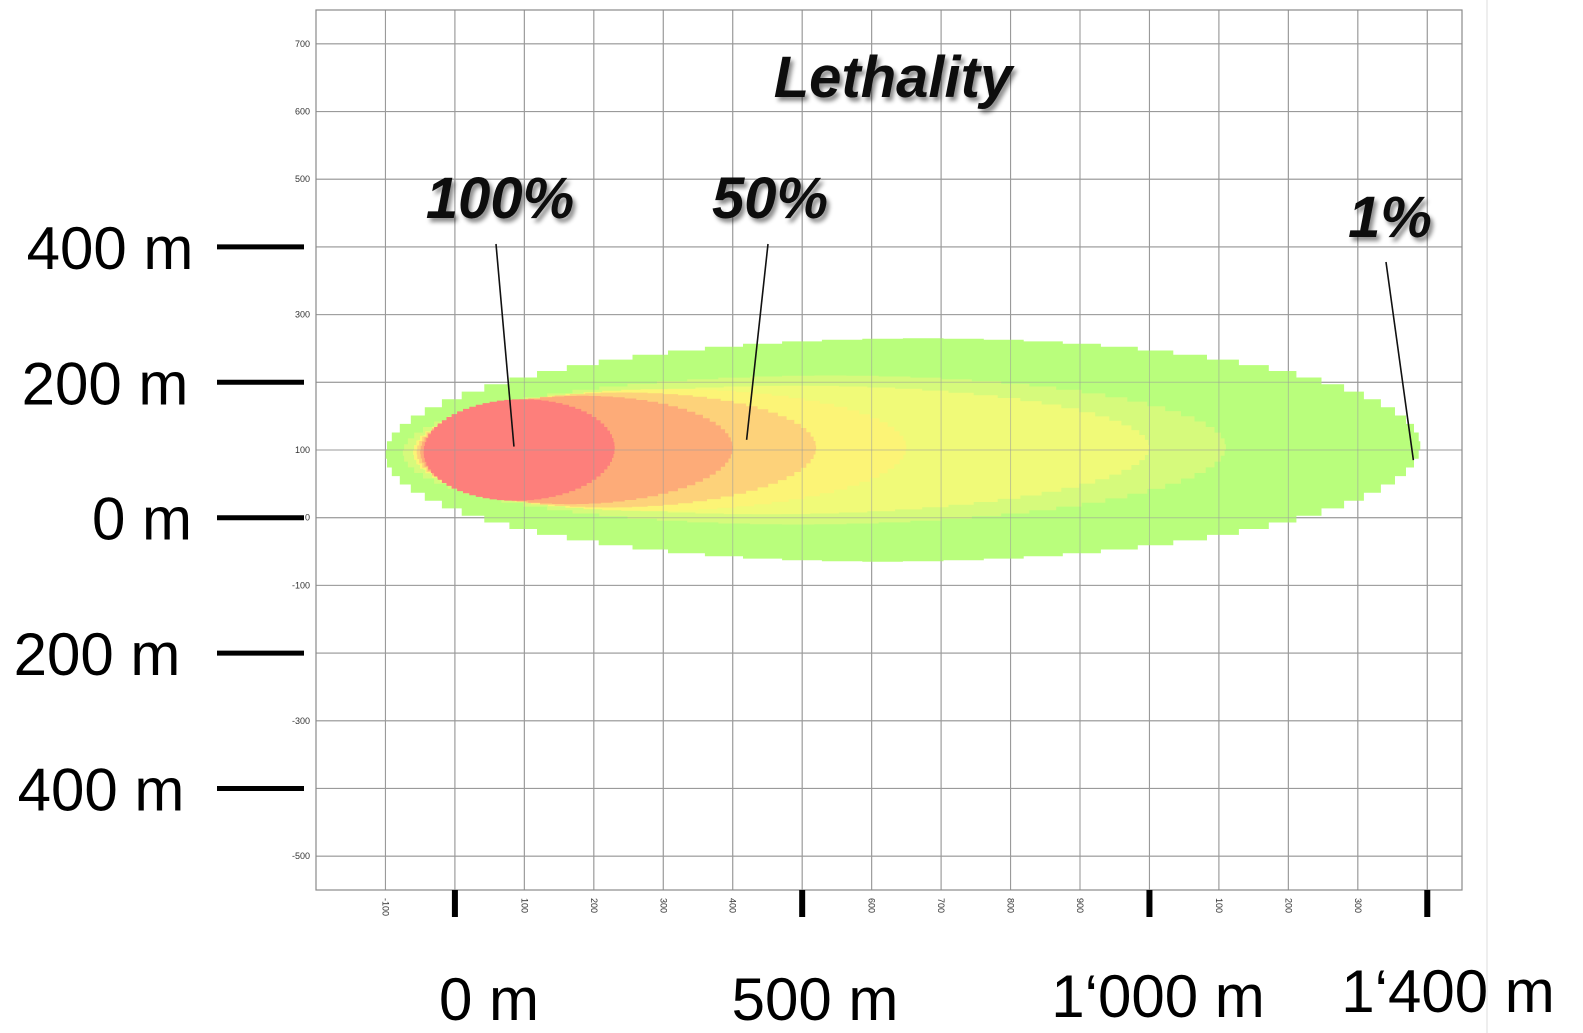  I want to click on y-tick-label: 300, so click(302, 315).